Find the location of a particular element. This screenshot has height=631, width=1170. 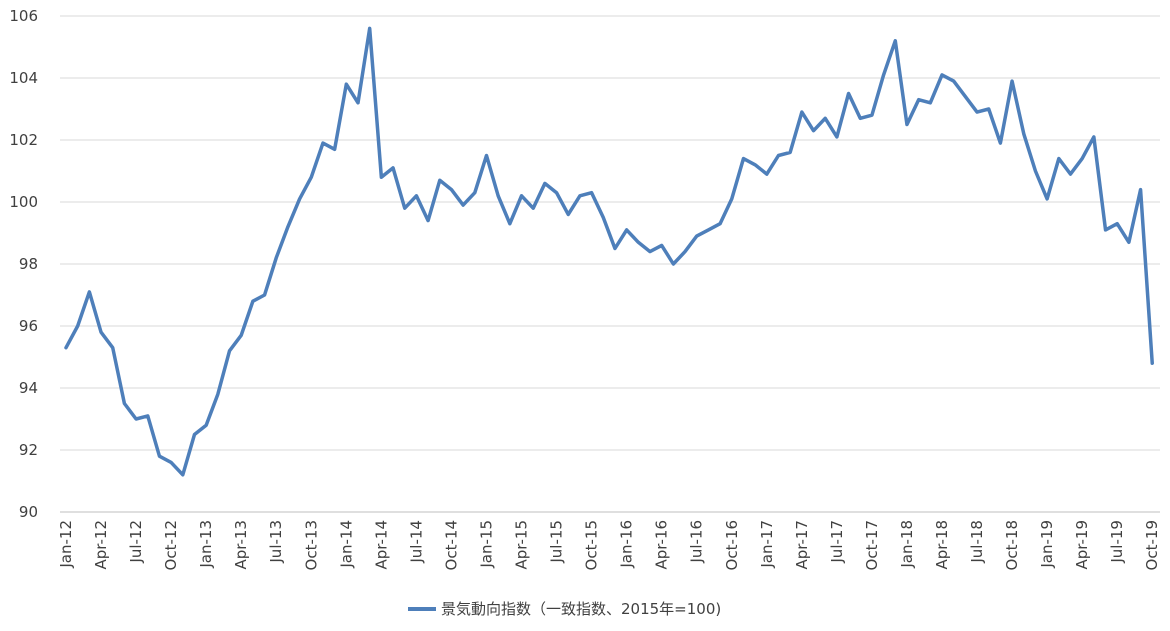

x-tick-label: Oct-13 is located at coordinates (311, 545).